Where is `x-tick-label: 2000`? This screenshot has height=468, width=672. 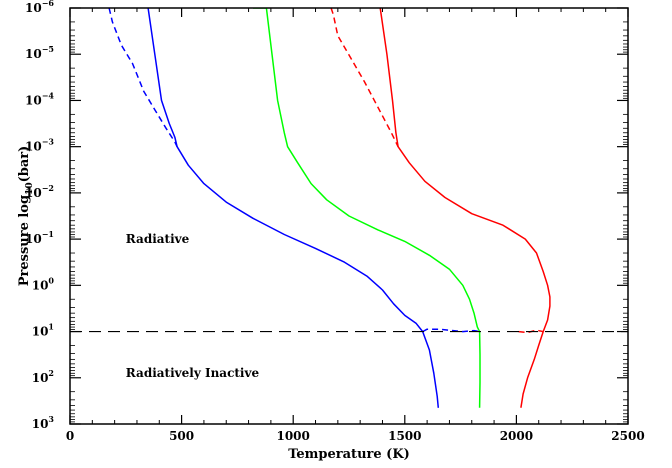
x-tick-label: 2000 is located at coordinates (516, 436).